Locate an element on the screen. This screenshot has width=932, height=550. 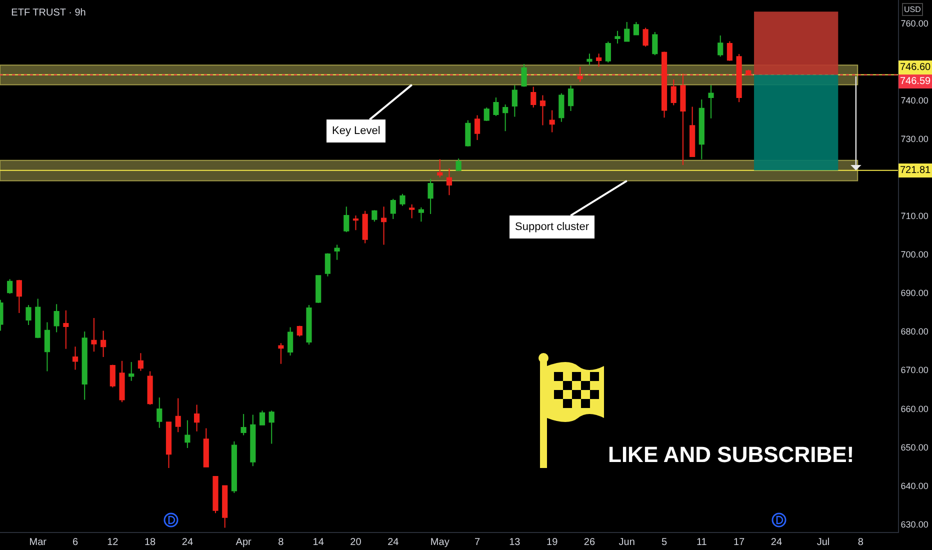
x-tick-label: Jun is located at coordinates (626, 542).